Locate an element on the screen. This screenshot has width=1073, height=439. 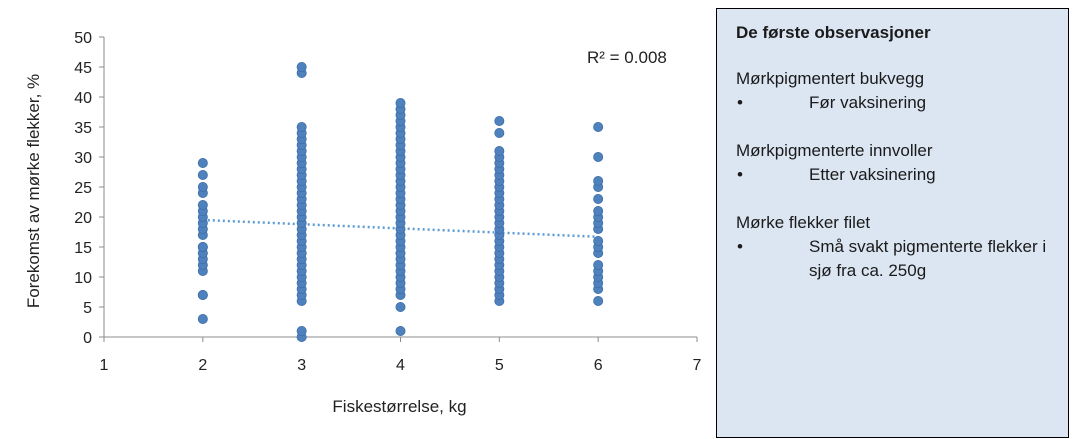
observation-bullet-row: • Etter vaksinering is located at coordinates (902, 175).